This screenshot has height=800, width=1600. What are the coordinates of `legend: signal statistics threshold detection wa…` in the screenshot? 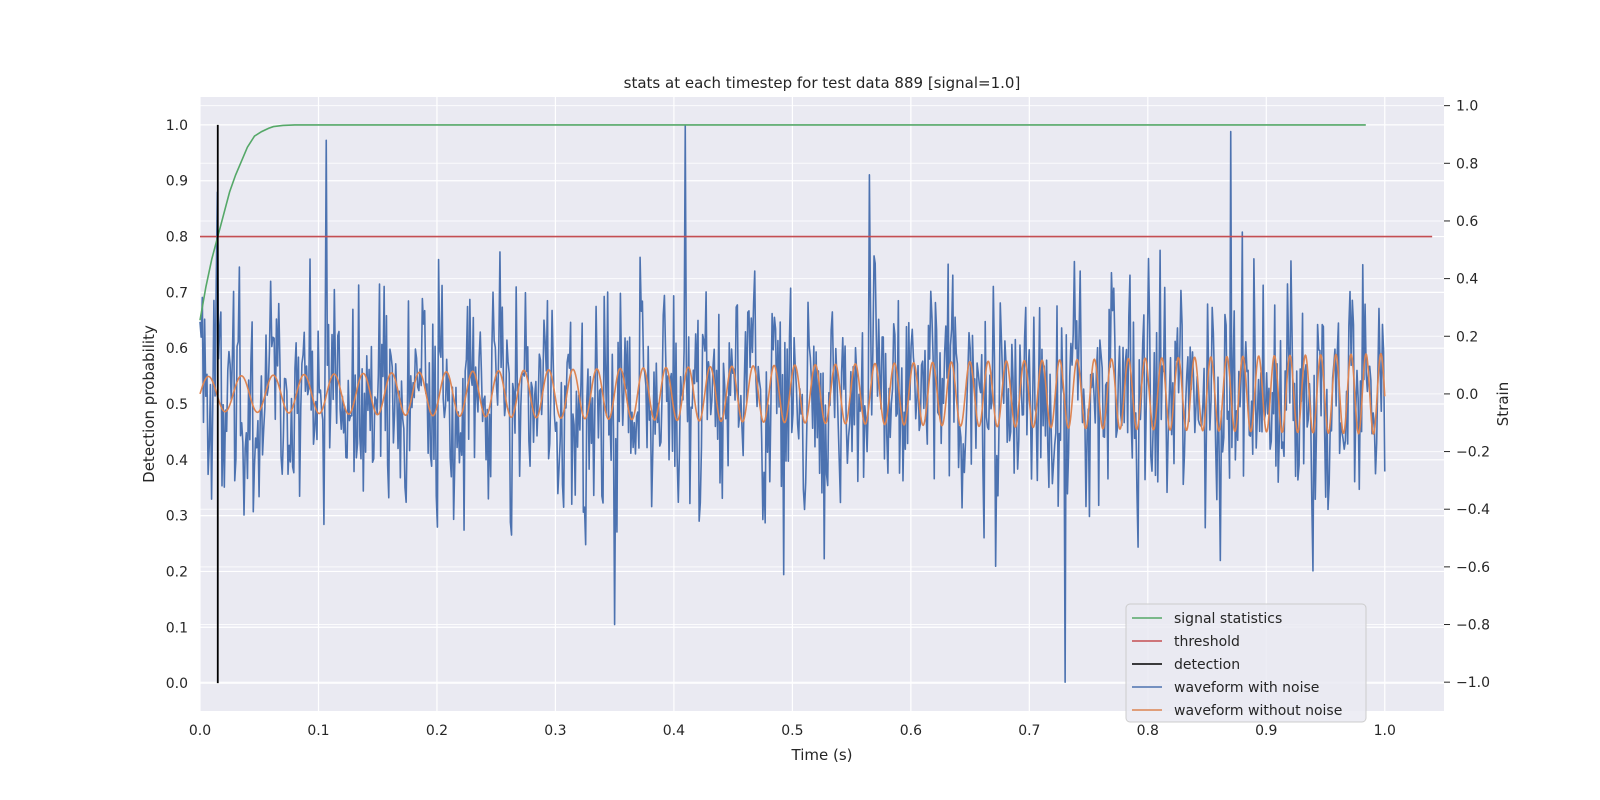 It's located at (1246, 663).